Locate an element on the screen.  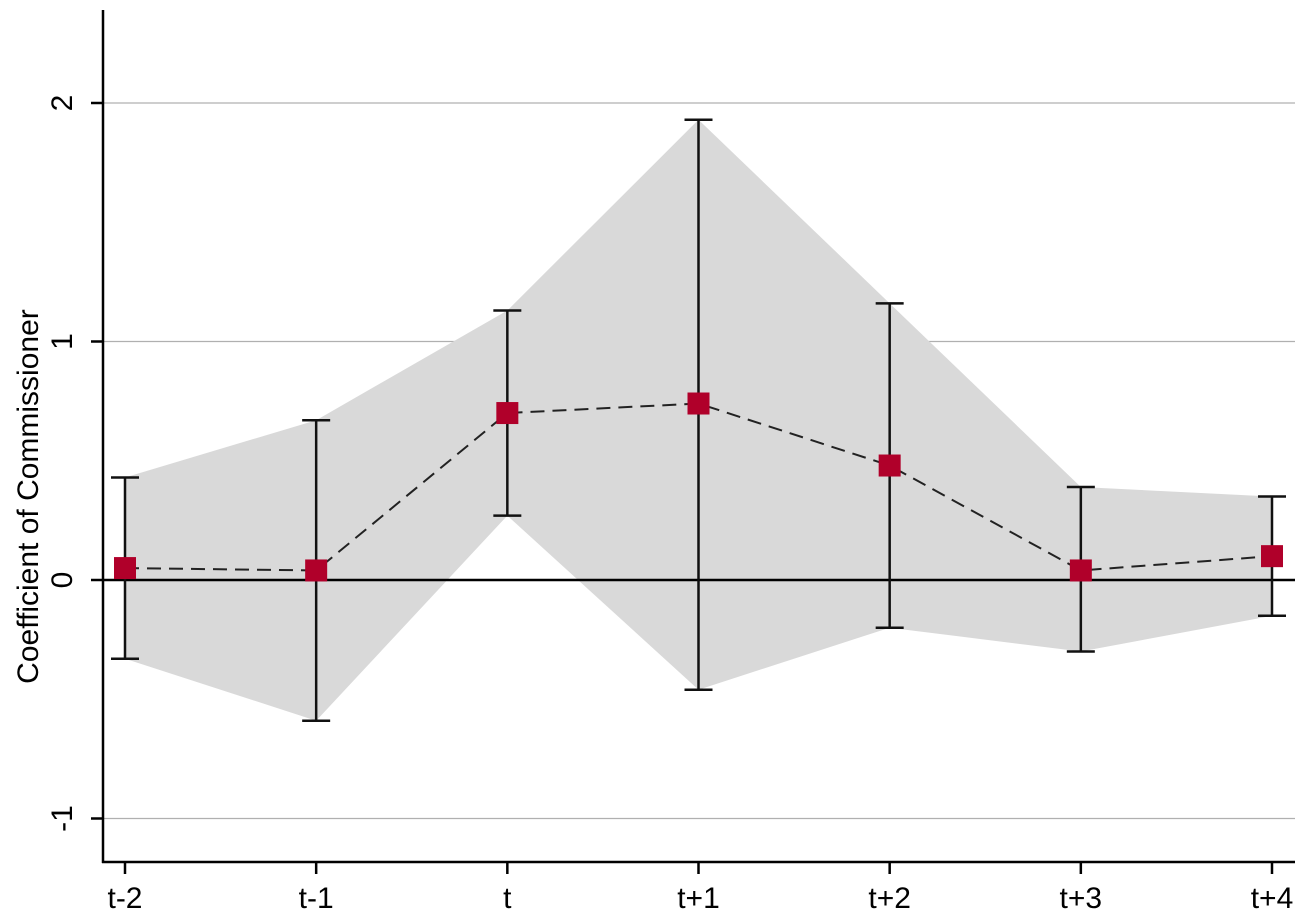
y-tick-label: 2 is located at coordinates (62, 103).